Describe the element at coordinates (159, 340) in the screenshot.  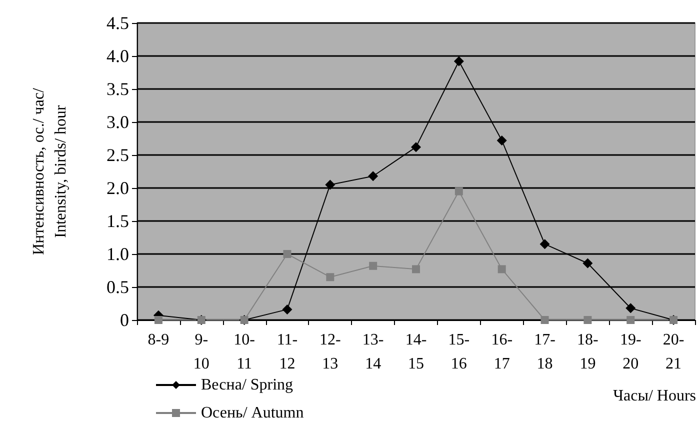
I see `x-tick-label: 8-9` at that location.